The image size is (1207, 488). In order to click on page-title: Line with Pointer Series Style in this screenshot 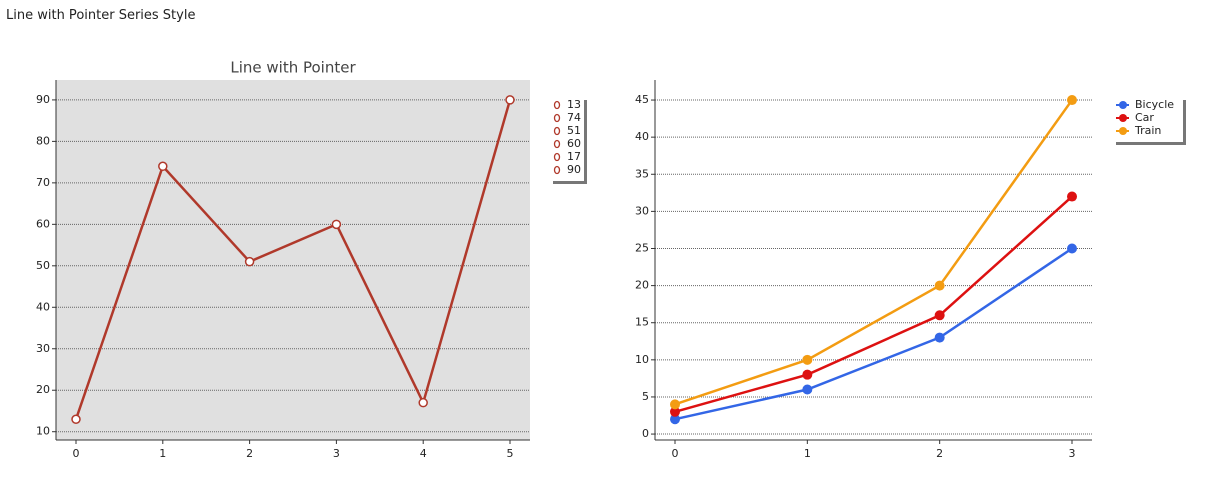, I will do `click(101, 15)`.